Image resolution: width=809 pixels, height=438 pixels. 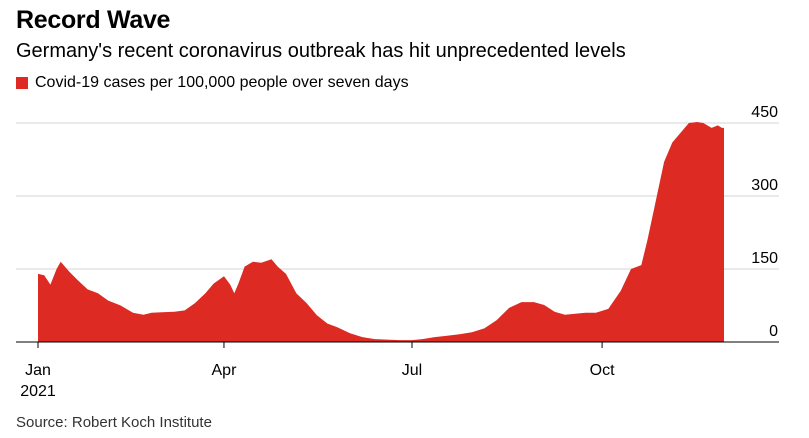 I want to click on legend-swatch, so click(x=22, y=83).